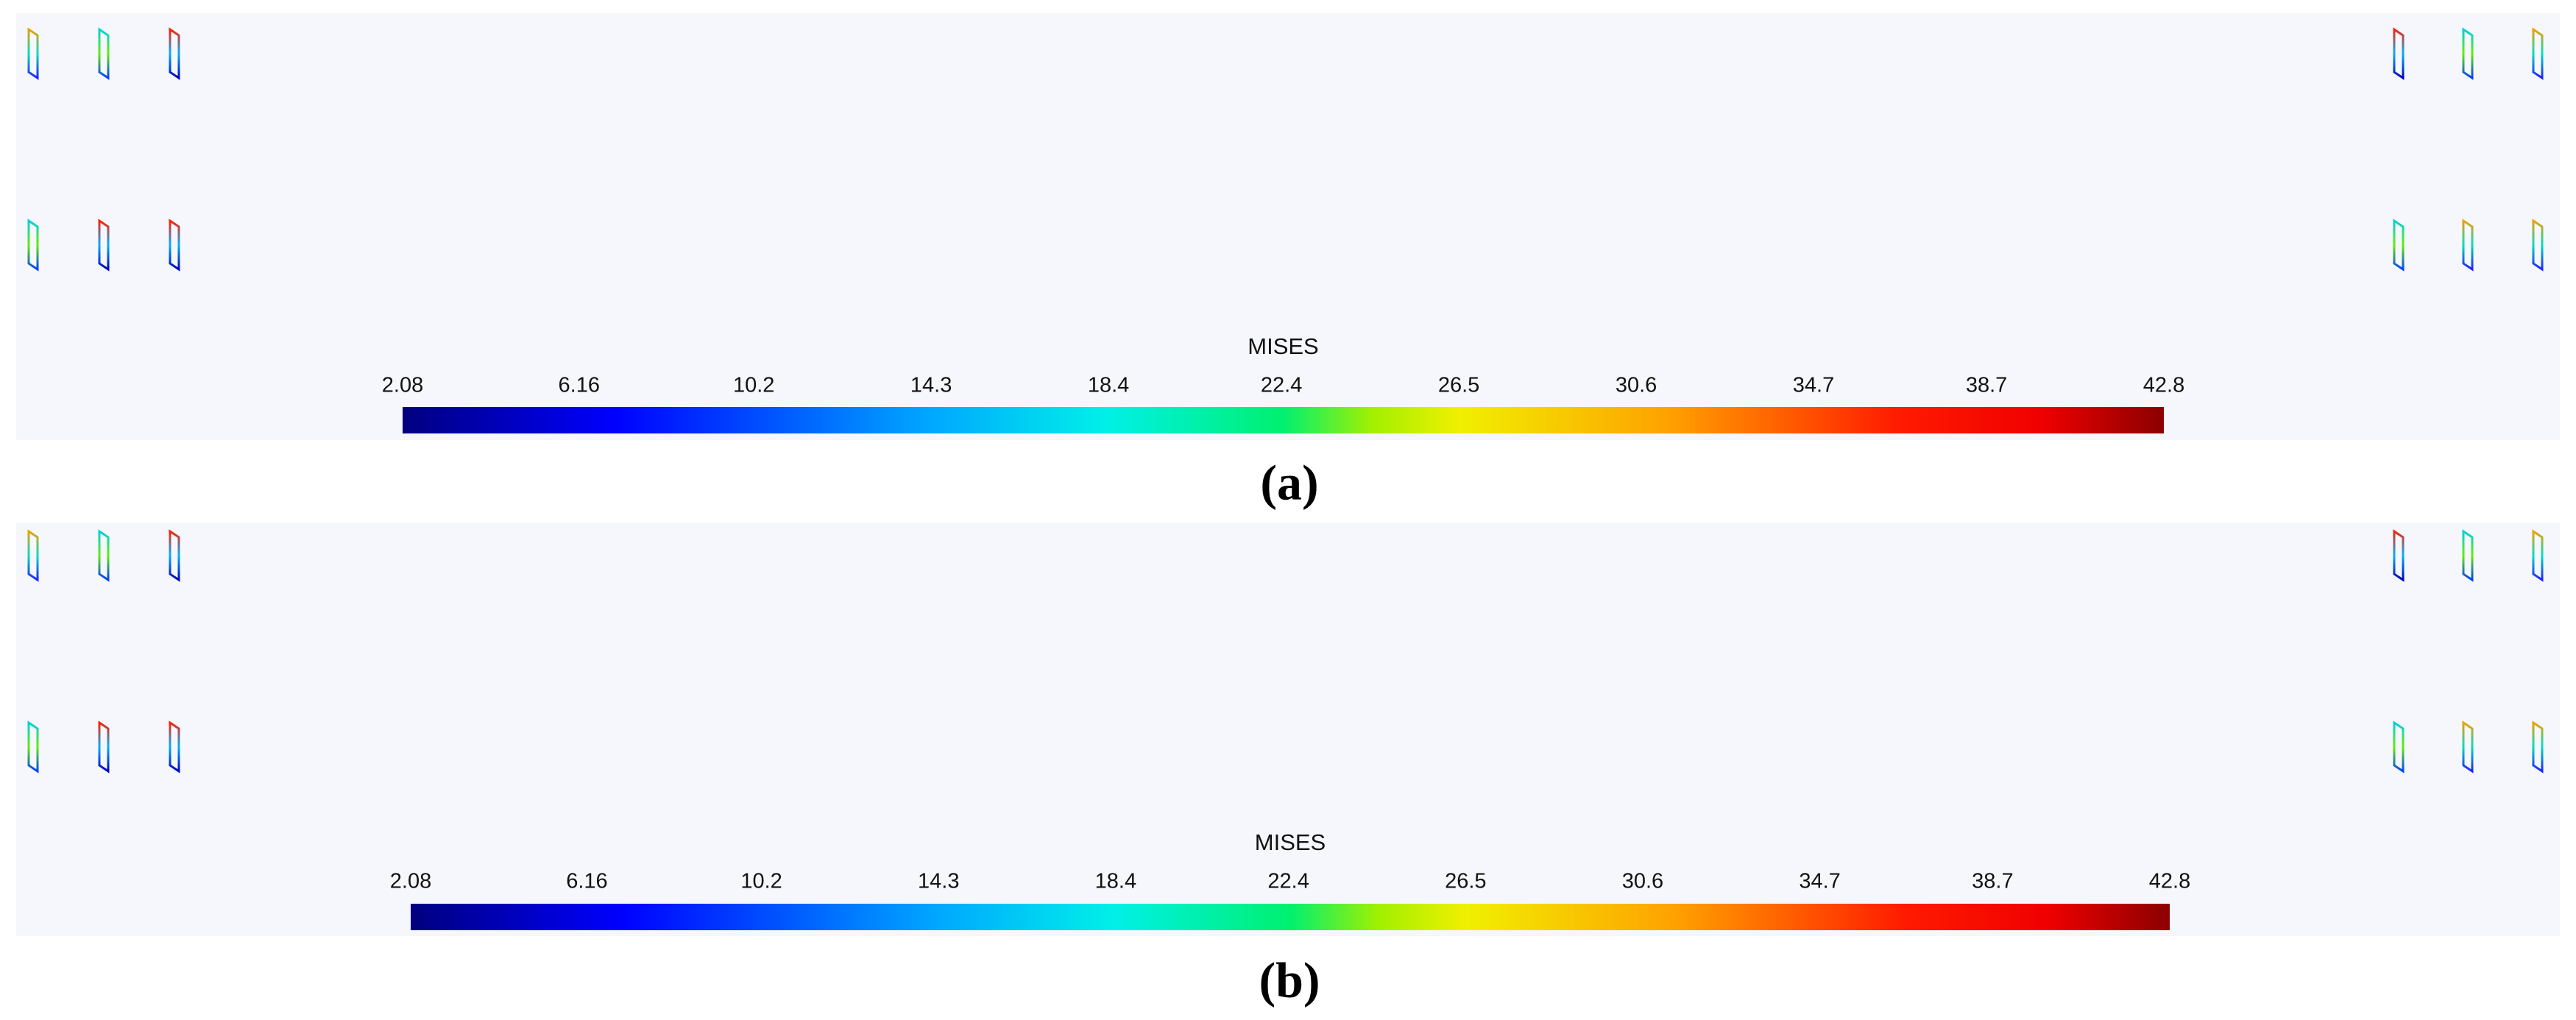  What do you see at coordinates (1289, 483) in the screenshot?
I see `panel-label: (a)` at bounding box center [1289, 483].